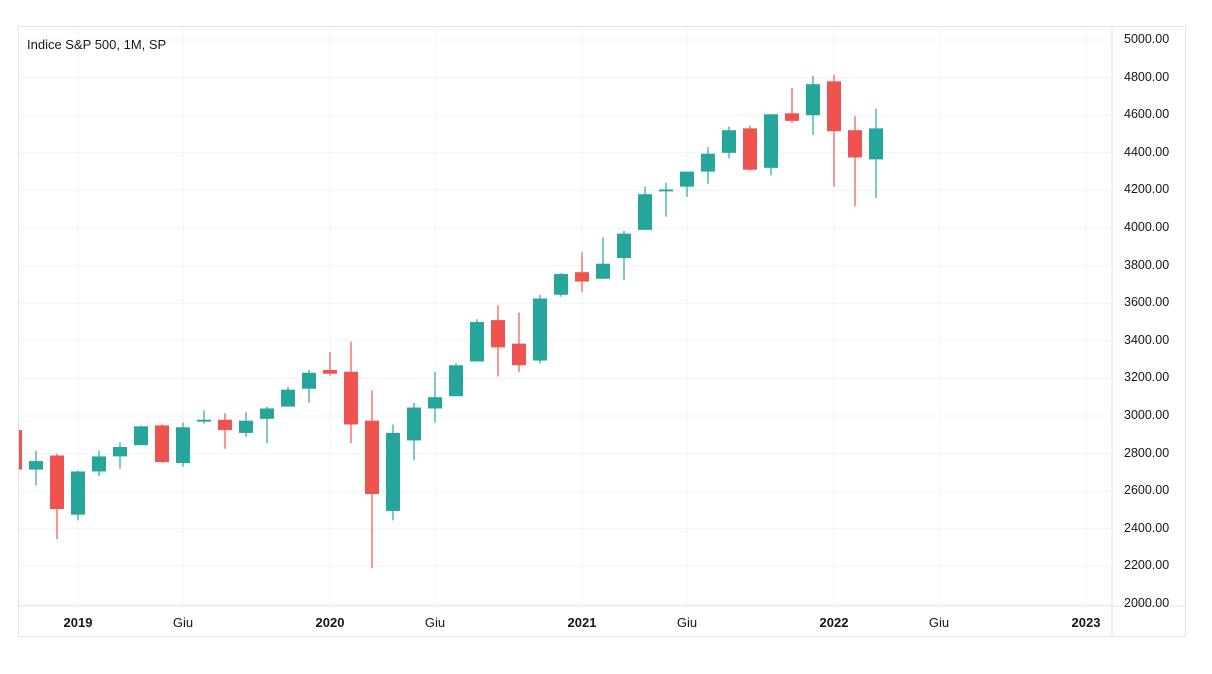 This screenshot has height=674, width=1212. I want to click on y-tick-label: 4000.00, so click(1147, 227).